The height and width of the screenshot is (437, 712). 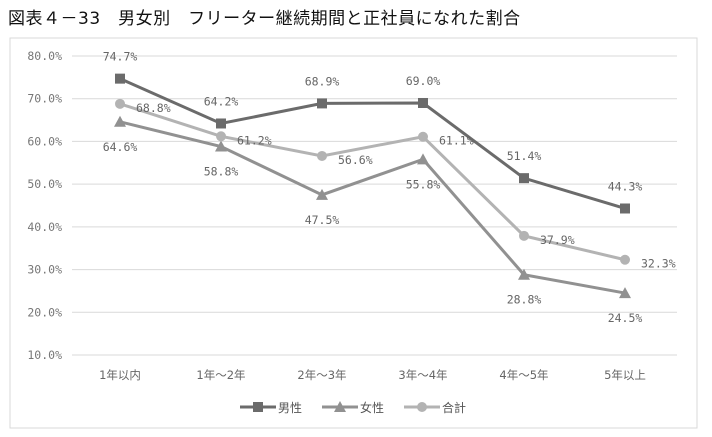 What do you see at coordinates (355, 160) in the screenshot?
I see `data-label: 56.6%` at bounding box center [355, 160].